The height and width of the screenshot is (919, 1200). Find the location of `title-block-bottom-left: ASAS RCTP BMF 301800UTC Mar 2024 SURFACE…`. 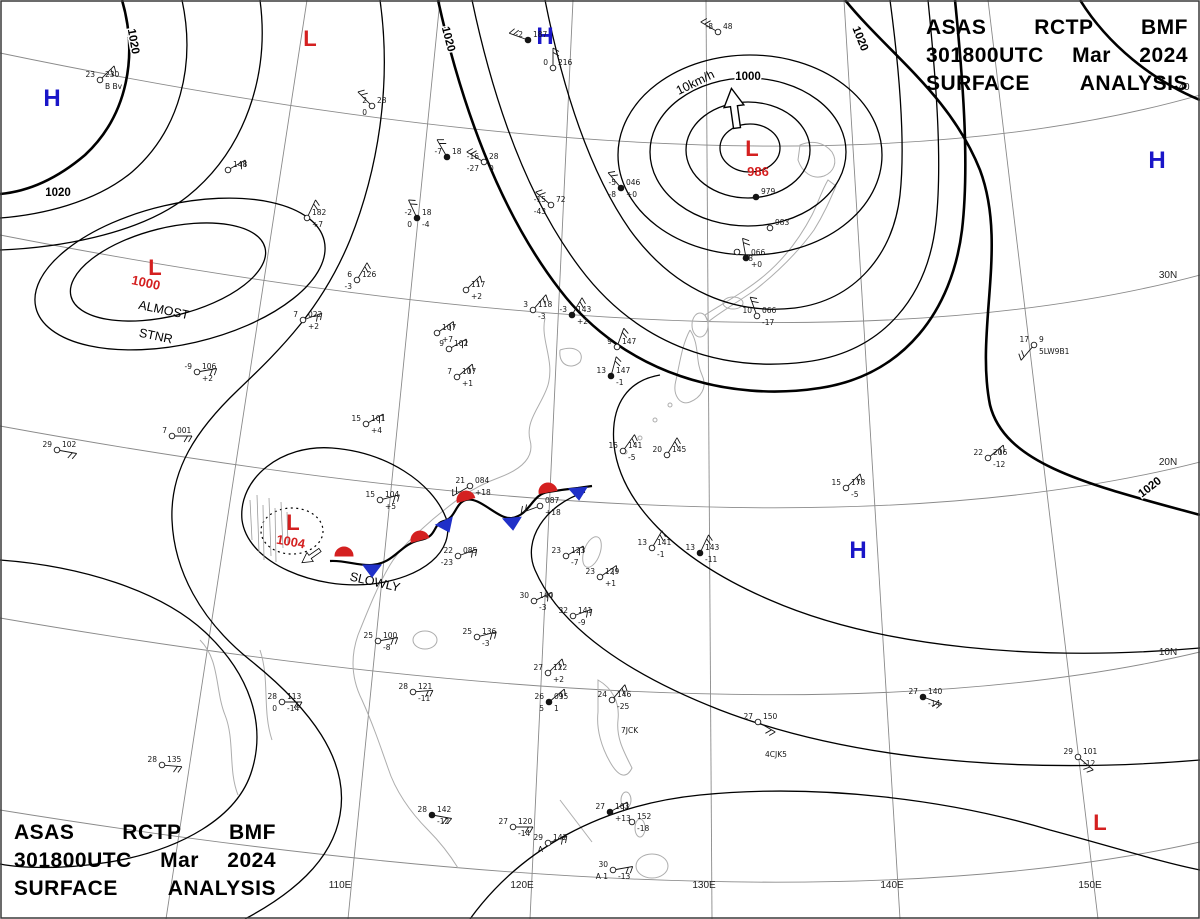

title-block-bottom-left: ASAS RCTP BMF 301800UTC Mar 2024 SURFACE… is located at coordinates (145, 861).